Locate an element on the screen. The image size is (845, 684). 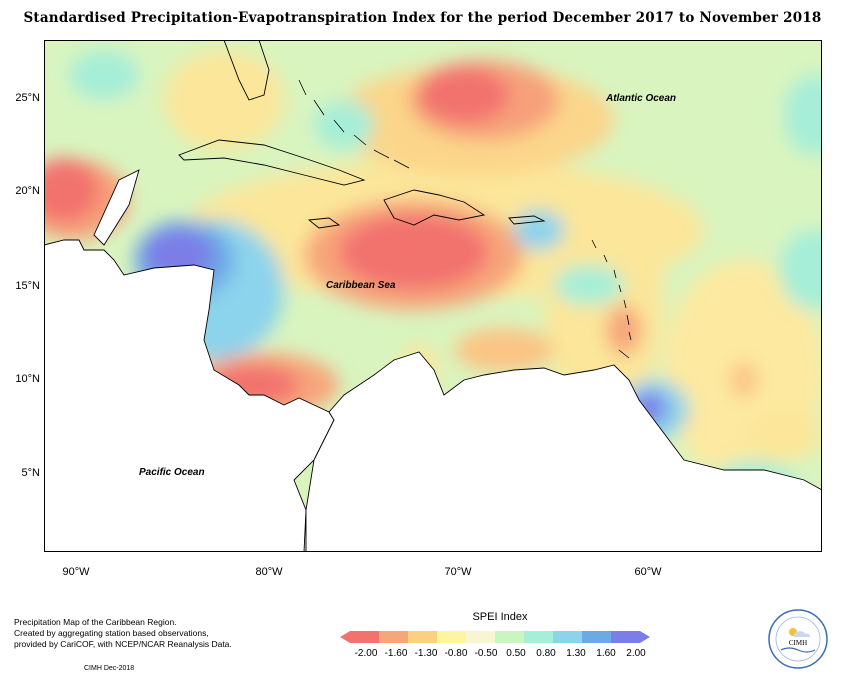
legend-label: 1.30 is located at coordinates (576, 653).